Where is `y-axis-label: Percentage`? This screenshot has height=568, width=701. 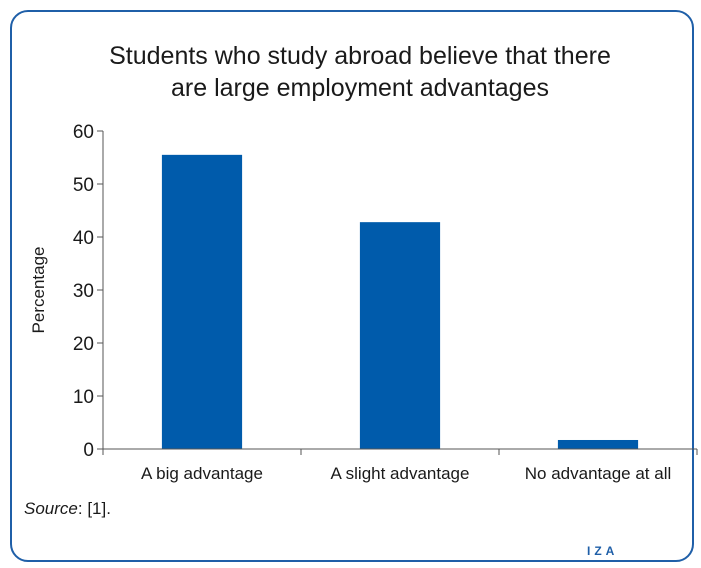 y-axis-label: Percentage is located at coordinates (38, 290).